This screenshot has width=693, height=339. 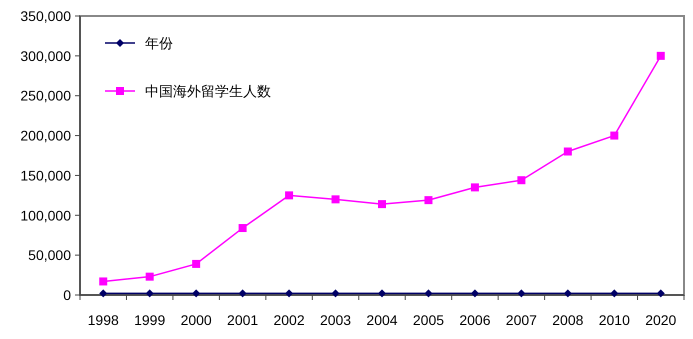 I want to click on x-tick-label: 1999, so click(x=150, y=320).